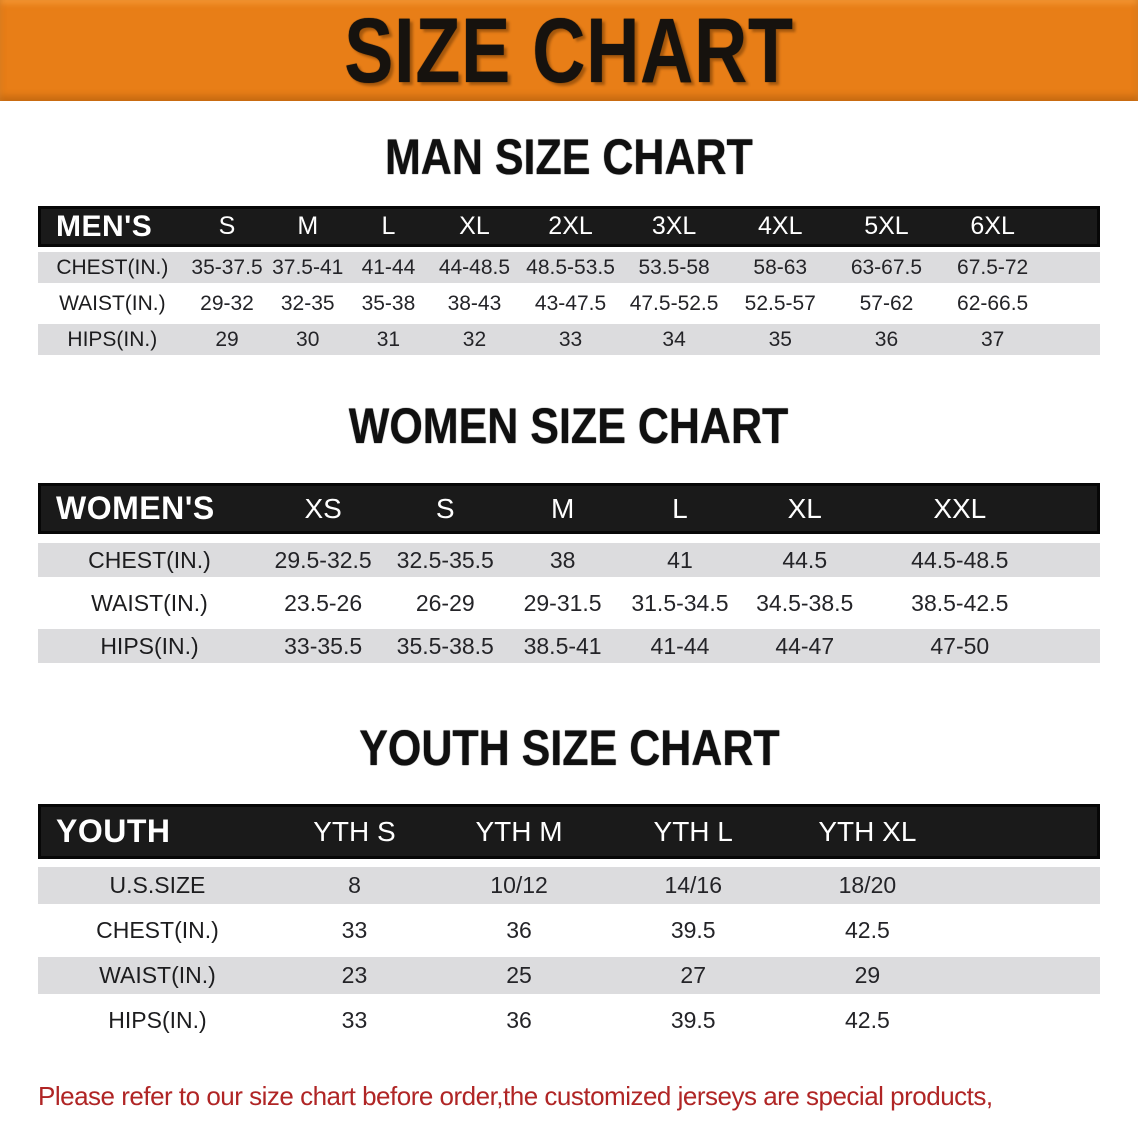 The height and width of the screenshot is (1132, 1138). I want to click on size-cell: 27, so click(693, 975).